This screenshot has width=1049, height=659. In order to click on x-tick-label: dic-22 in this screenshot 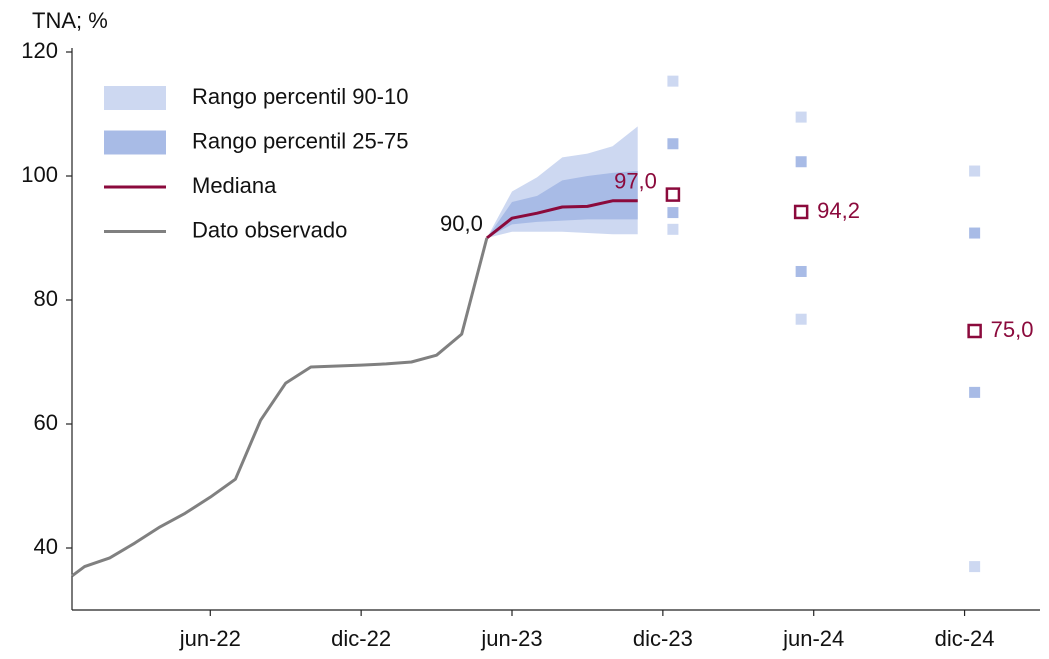, I will do `click(361, 638)`.